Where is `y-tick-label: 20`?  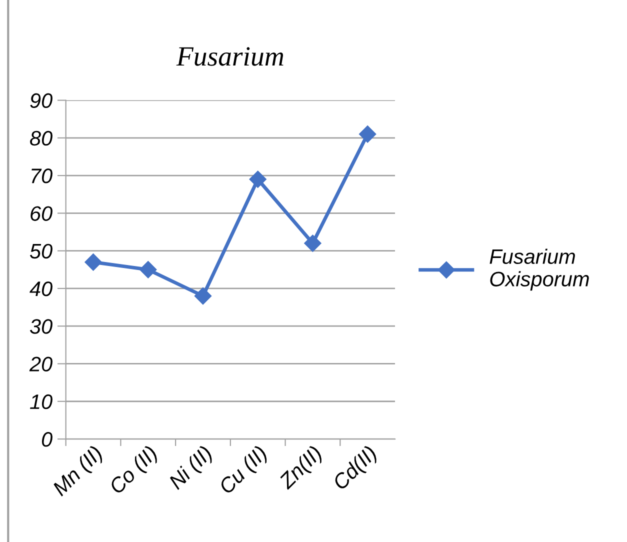 y-tick-label: 20 is located at coordinates (40, 364).